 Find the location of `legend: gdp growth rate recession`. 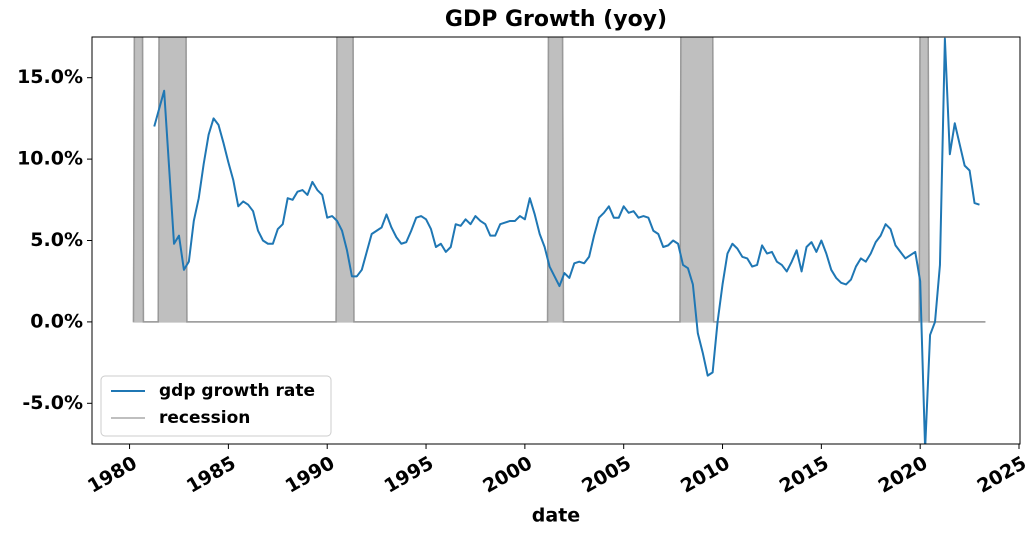

legend: gdp growth rate recession is located at coordinates (216, 406).